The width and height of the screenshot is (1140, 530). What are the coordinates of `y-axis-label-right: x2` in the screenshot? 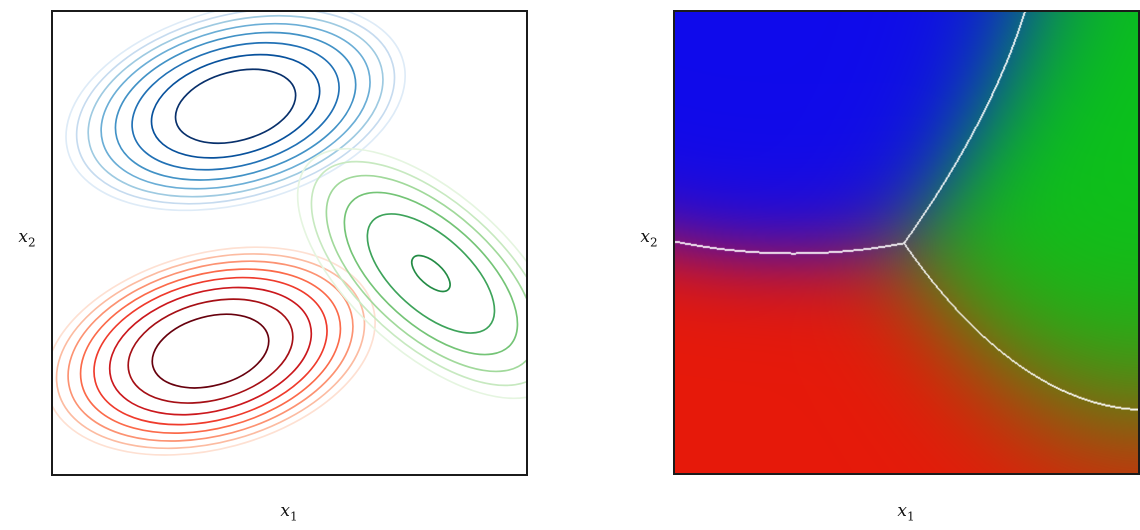 It's located at (649, 237).